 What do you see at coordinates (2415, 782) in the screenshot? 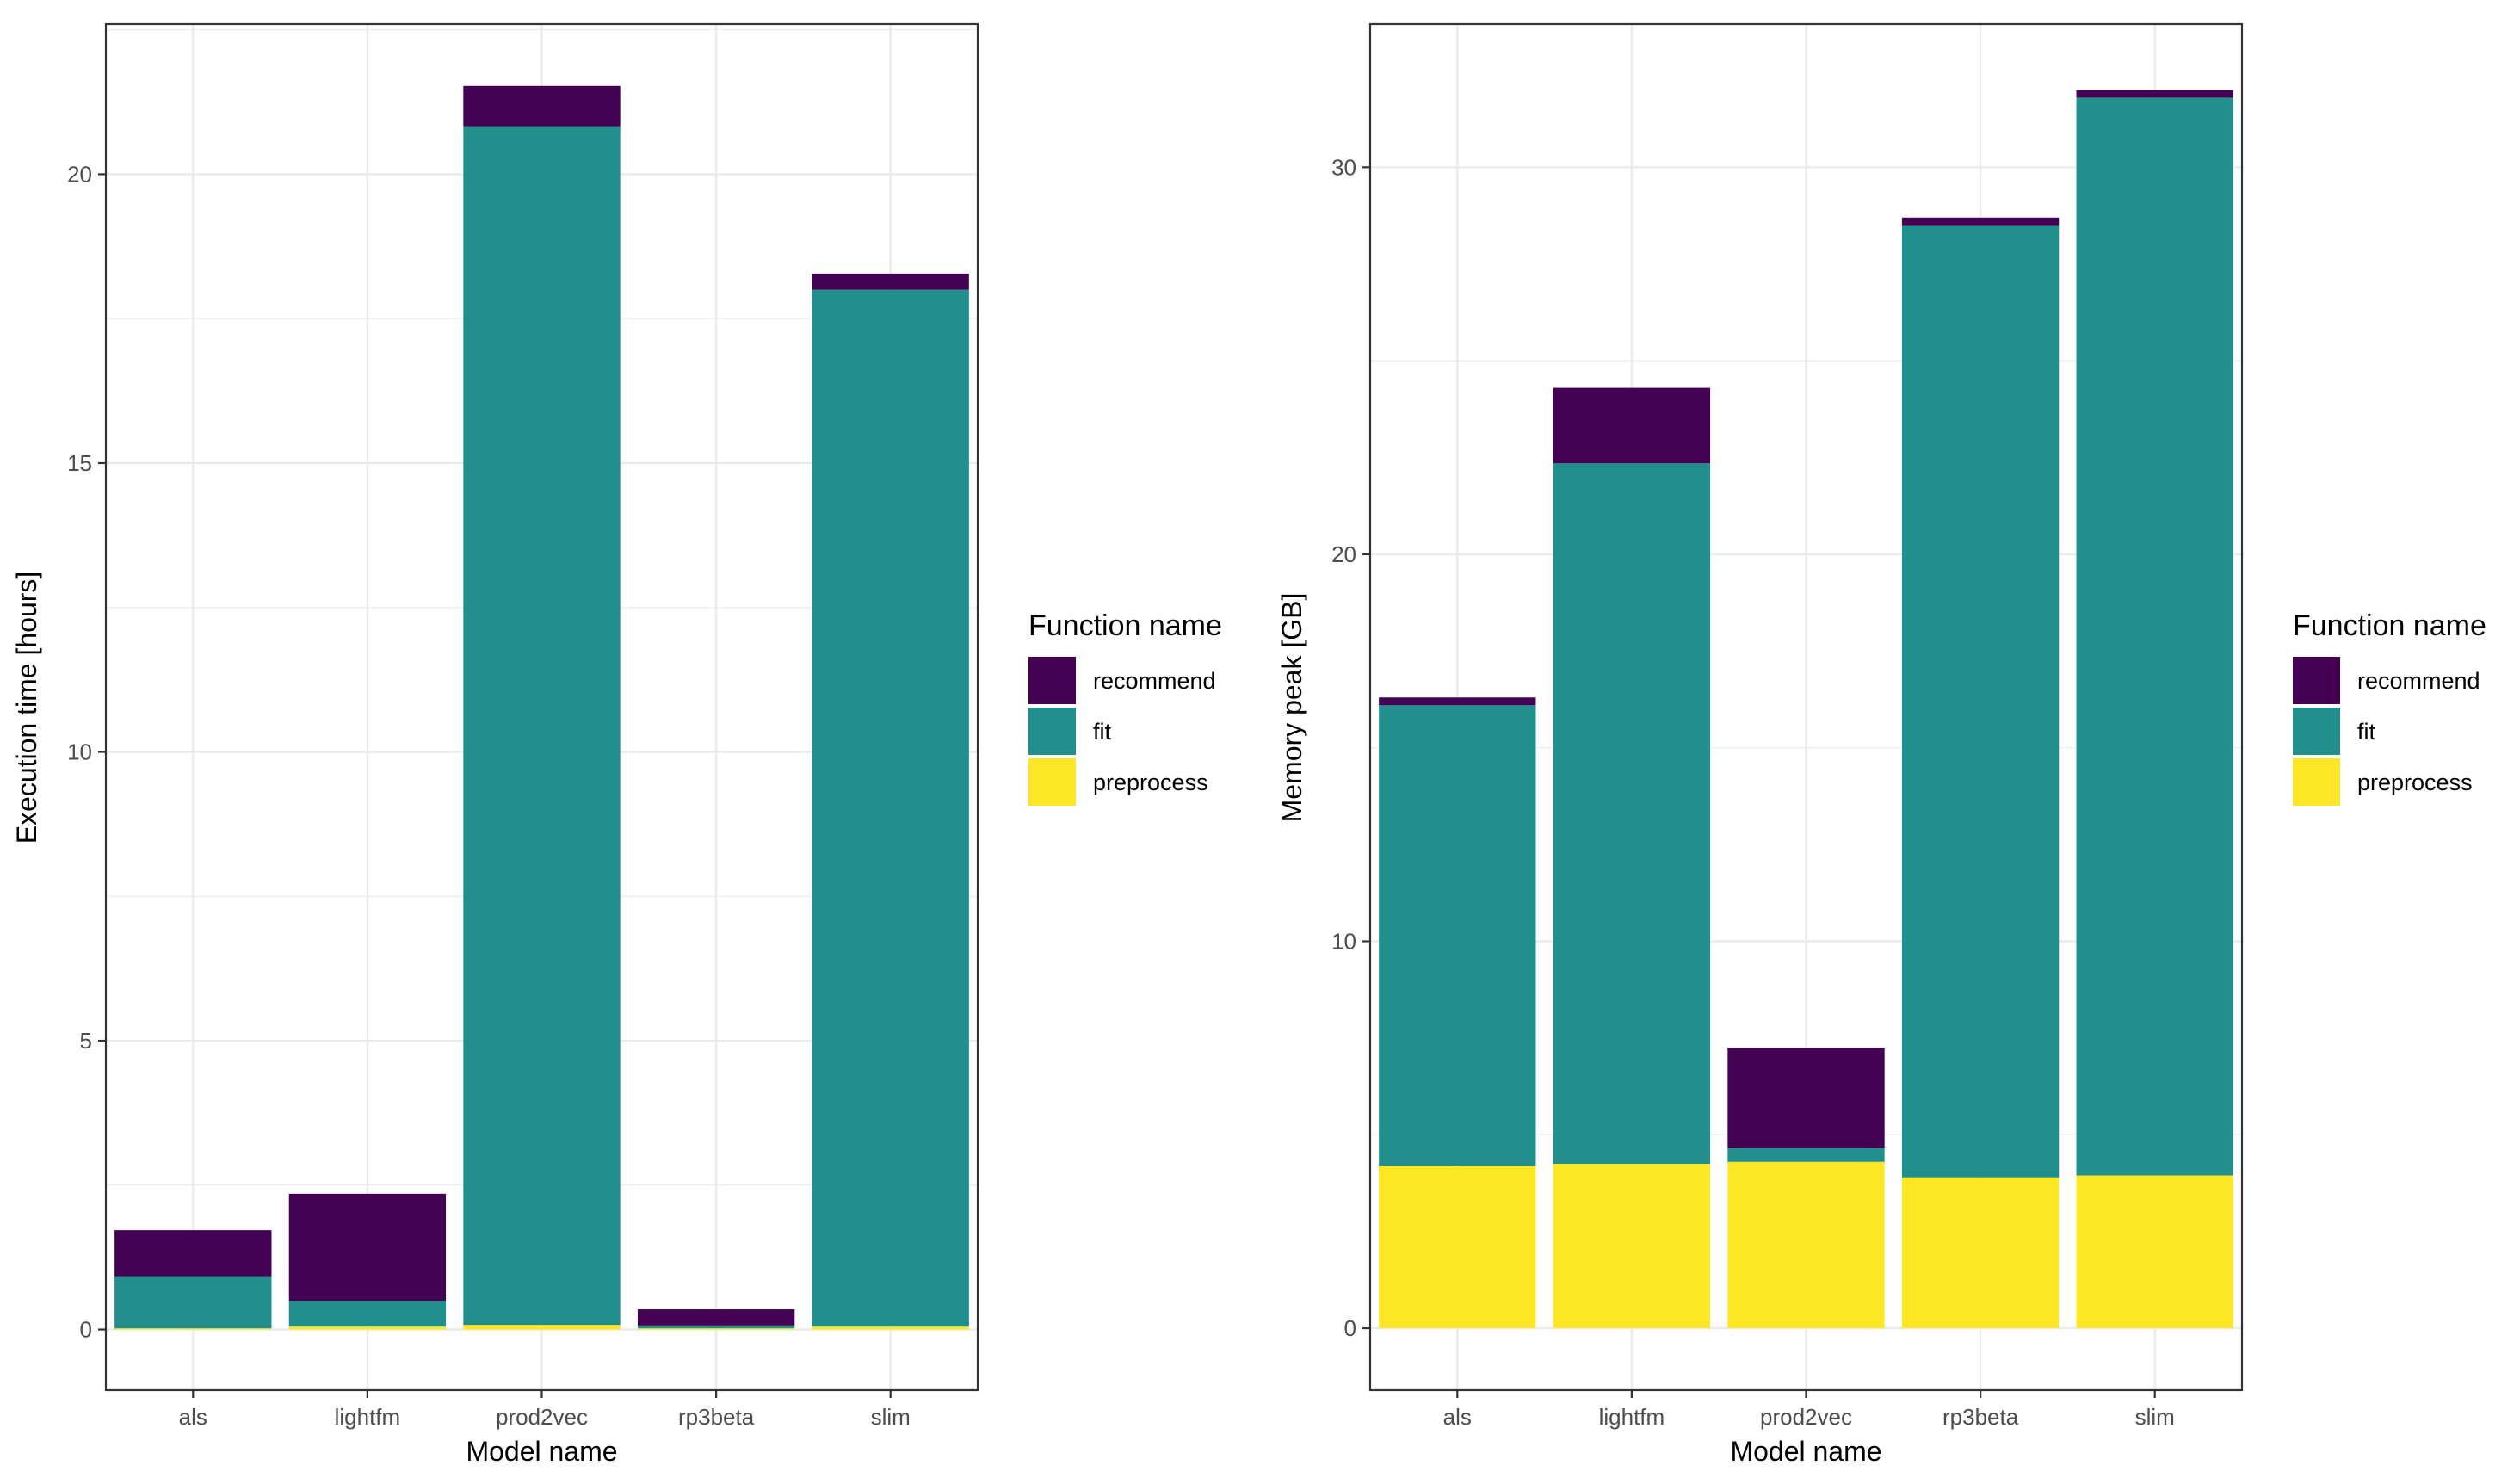
I see `p2-legend-label-preprocess: preprocess` at bounding box center [2415, 782].